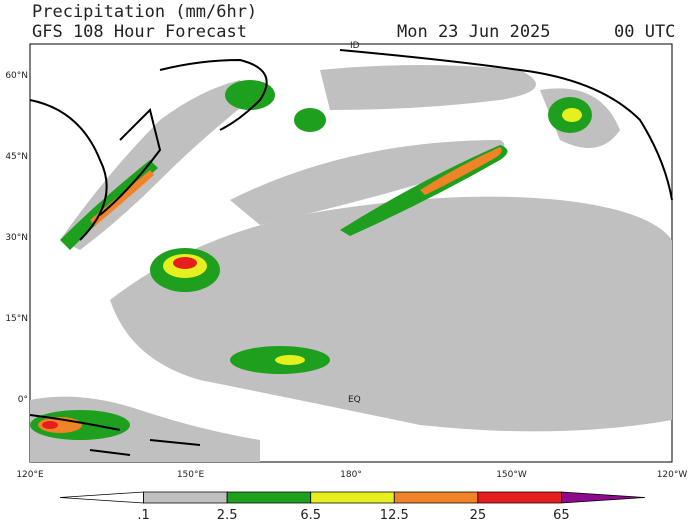  What do you see at coordinates (474, 32) in the screenshot?
I see `date: Mon 23 Jun 2025` at bounding box center [474, 32].